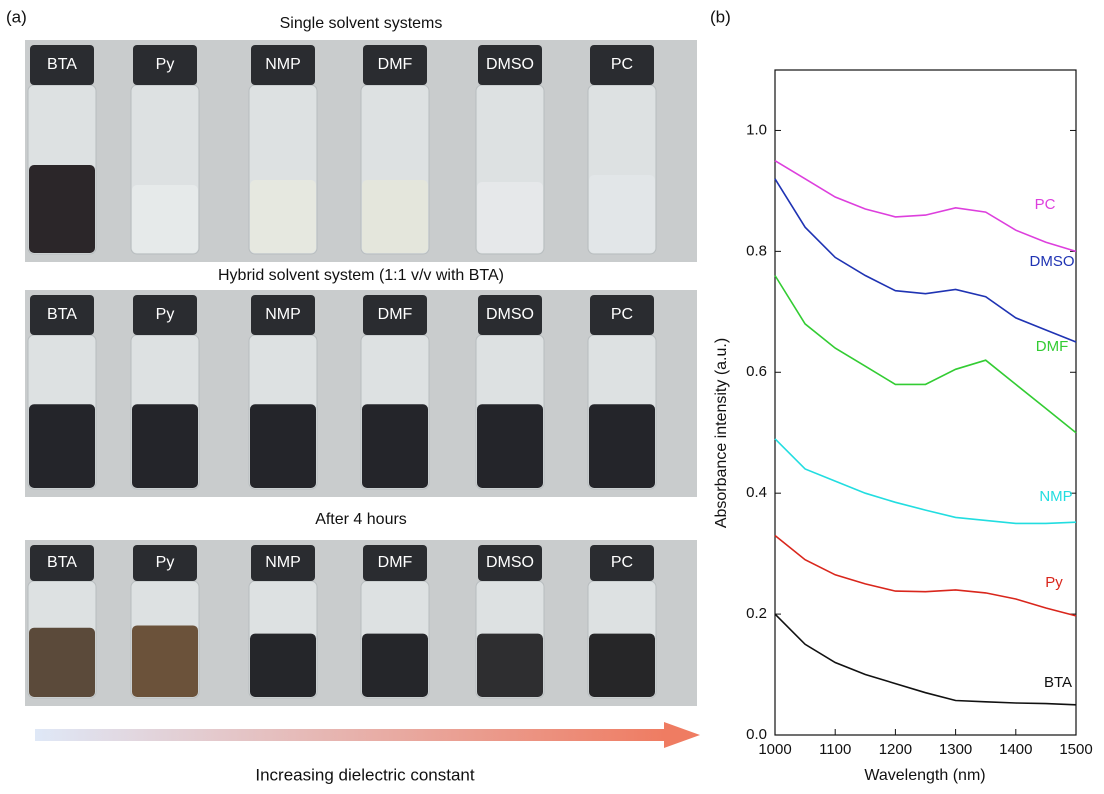  Describe the element at coordinates (1015, 749) in the screenshot. I see `x-tick-label: 1400` at that location.